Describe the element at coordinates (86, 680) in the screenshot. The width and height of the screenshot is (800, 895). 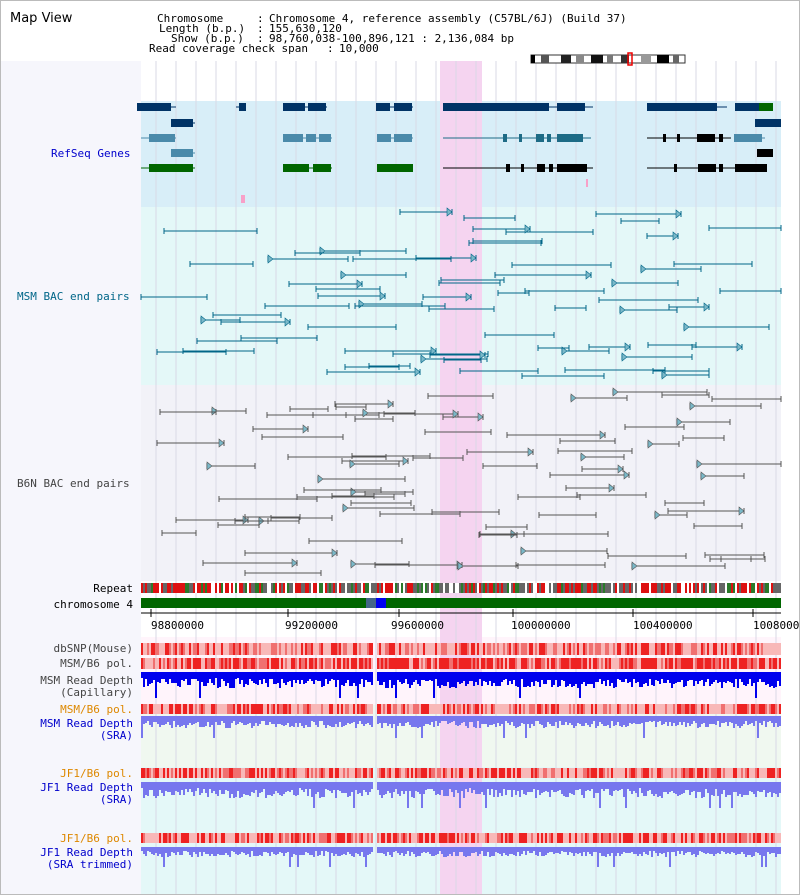
I see `track-label-msm-depth-capillary: MSM Read Depth` at that location.